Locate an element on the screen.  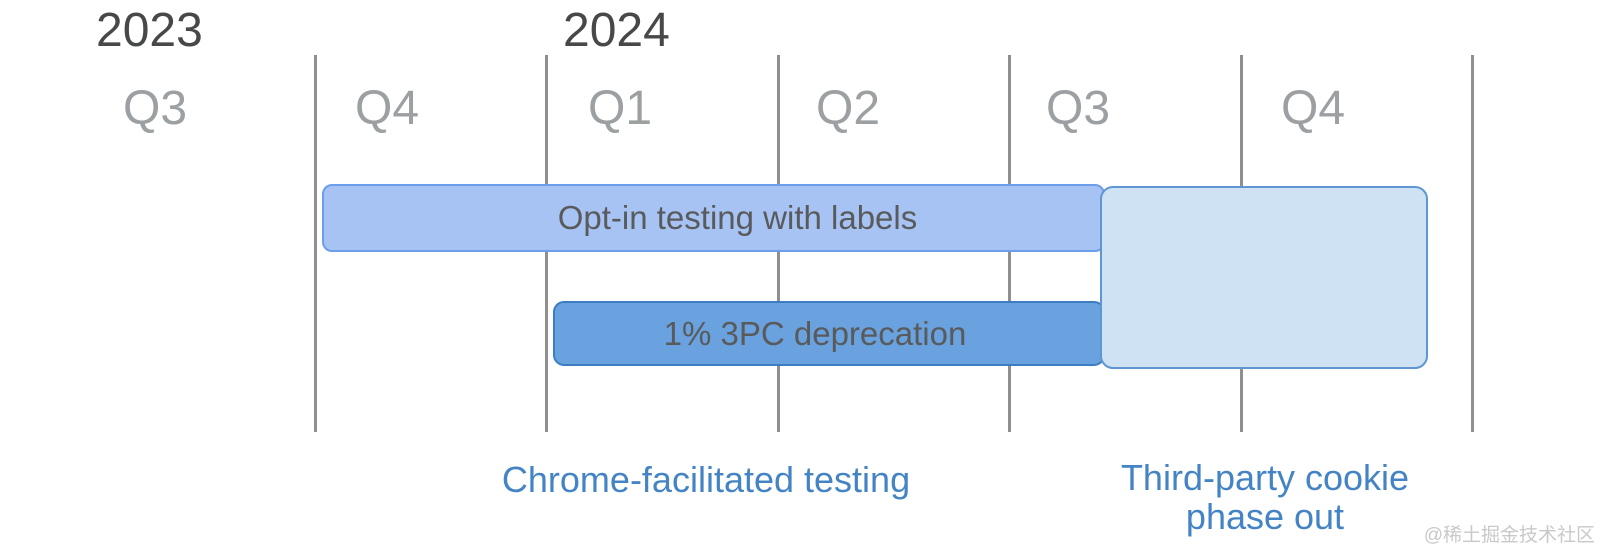
quarter-label-2024q4: Q4 is located at coordinates (1313, 108).